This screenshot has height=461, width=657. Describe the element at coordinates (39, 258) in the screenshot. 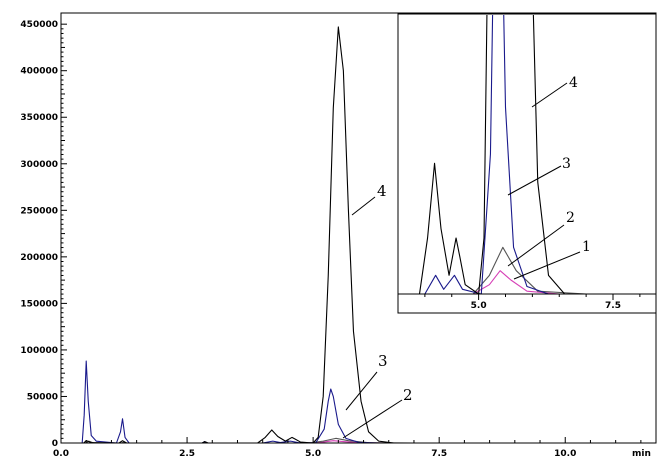

I see `y-tick-label: 200000` at that location.